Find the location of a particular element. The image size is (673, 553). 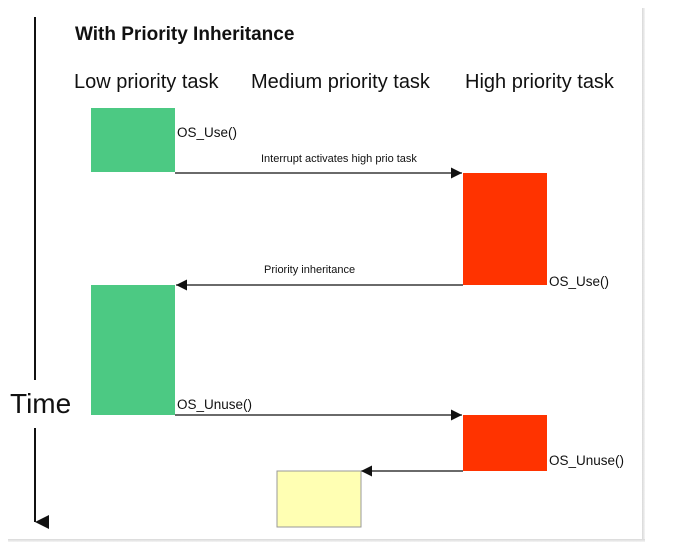

high-task-os-unuse-label: OS_Unuse() is located at coordinates (586, 460).